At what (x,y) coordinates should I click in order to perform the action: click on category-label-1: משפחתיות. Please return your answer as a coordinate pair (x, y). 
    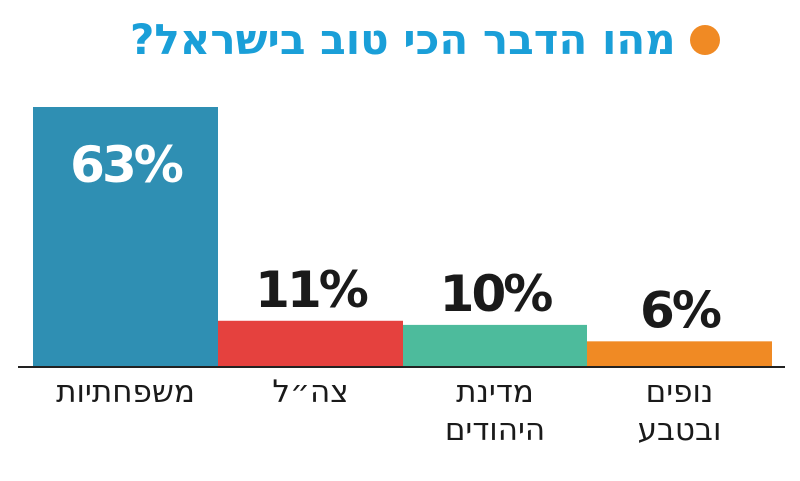
    Looking at the image, I should click on (125, 392).